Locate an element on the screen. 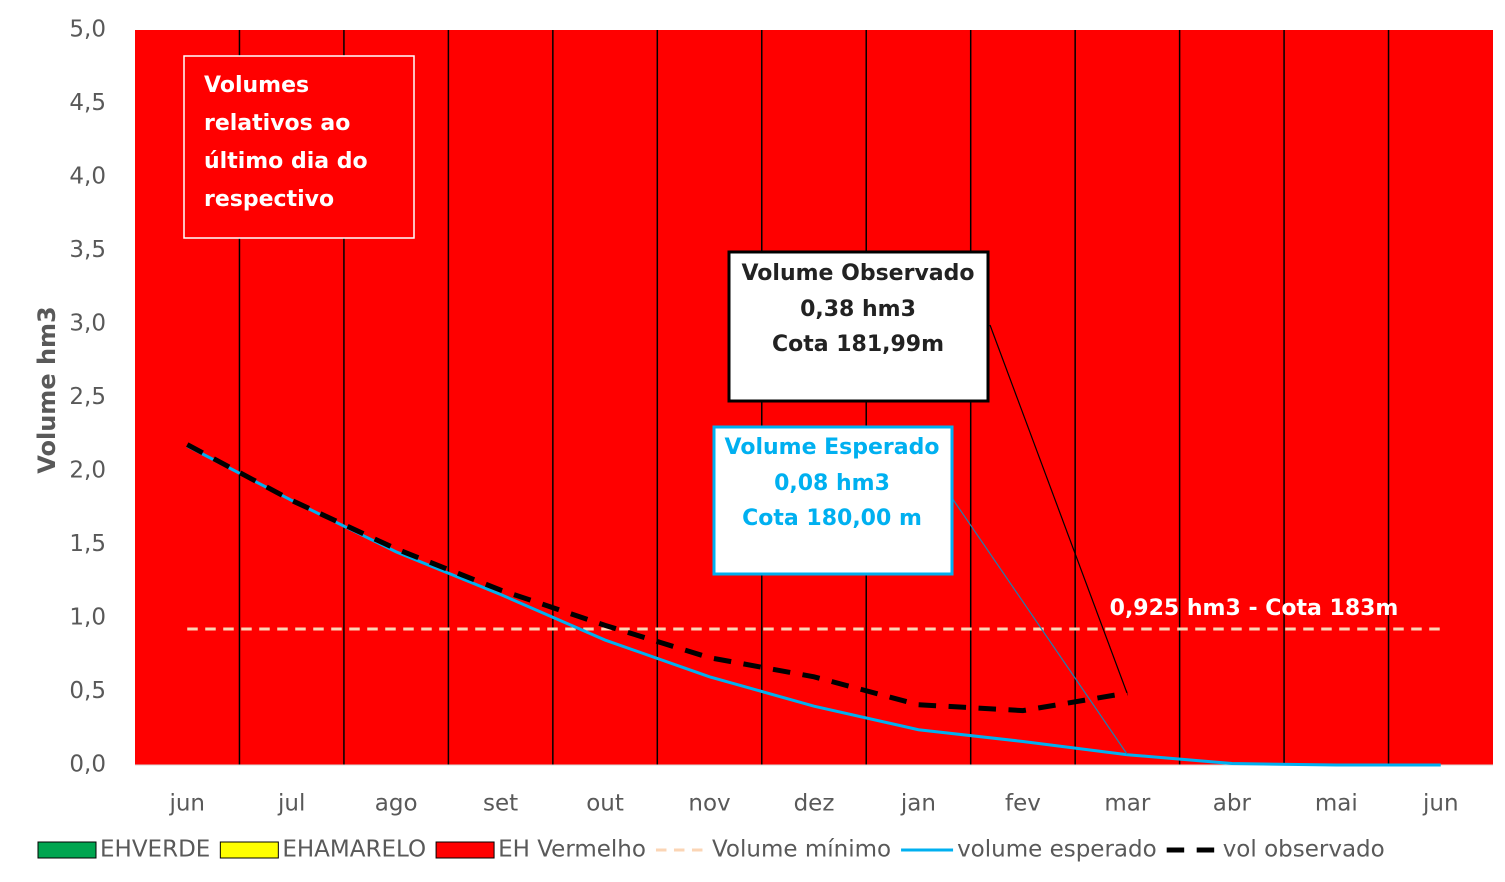 This screenshot has height=882, width=1505. x-tick-label: ago is located at coordinates (396, 804).